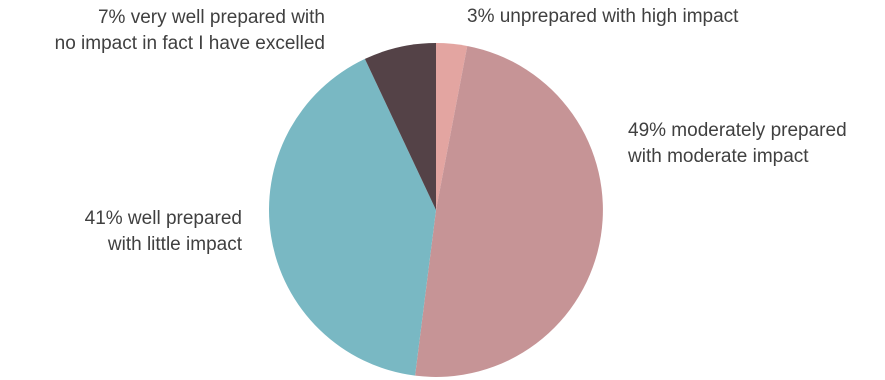  Describe the element at coordinates (174, 244) in the screenshot. I see `slice-label-line: with little impact` at that location.